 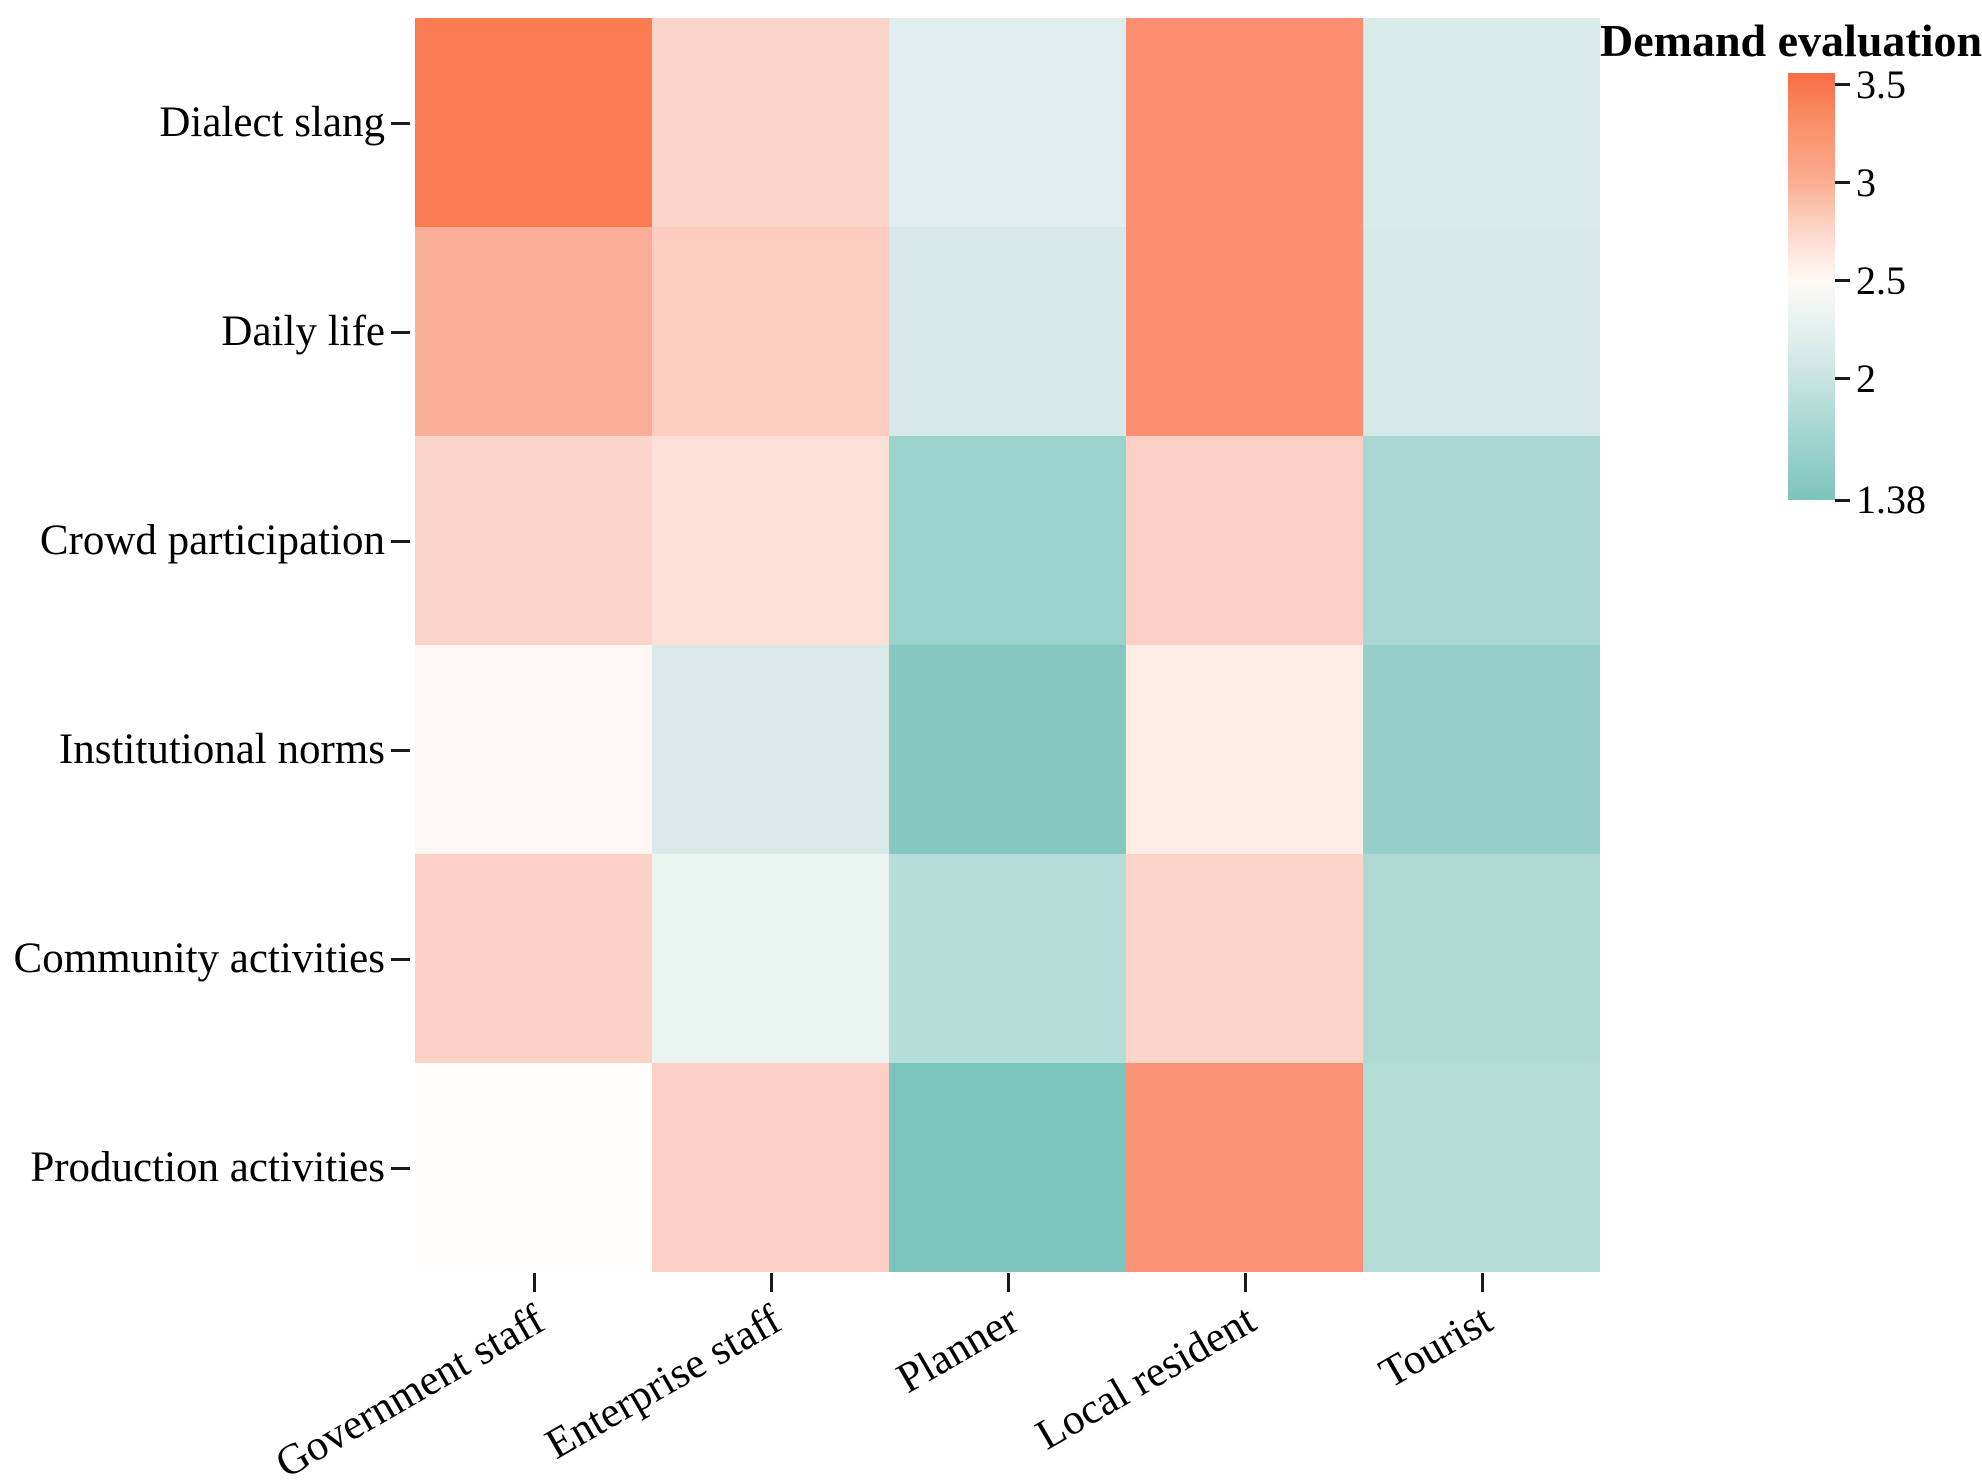 I want to click on legend-tick-label: 3.5, so click(x=1881, y=84).